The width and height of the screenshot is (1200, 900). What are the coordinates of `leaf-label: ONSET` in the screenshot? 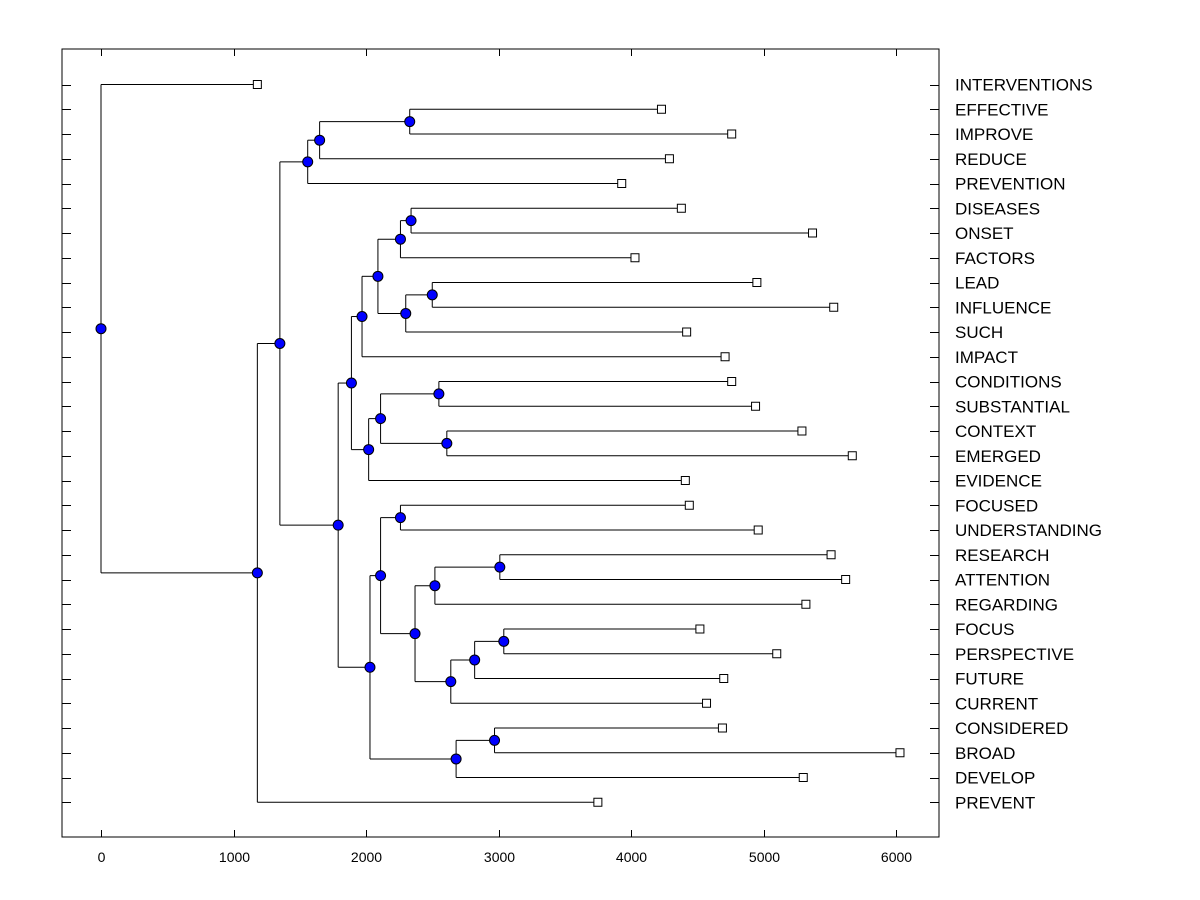 It's located at (984, 233).